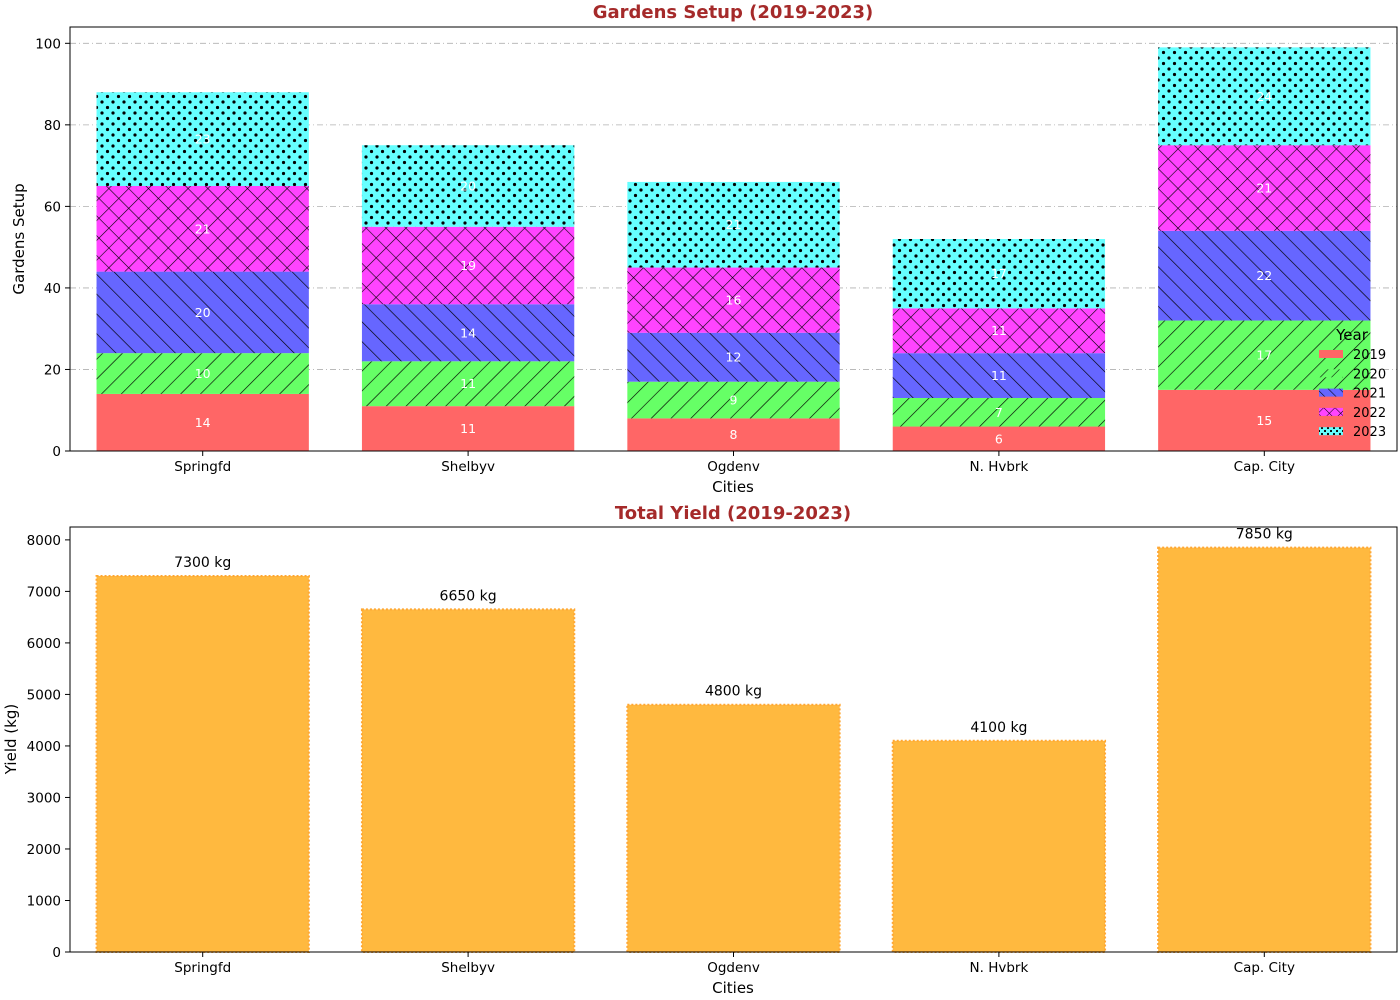  What do you see at coordinates (1264, 535) in the screenshot?
I see `bar-value-label: 7850 kg` at bounding box center [1264, 535].